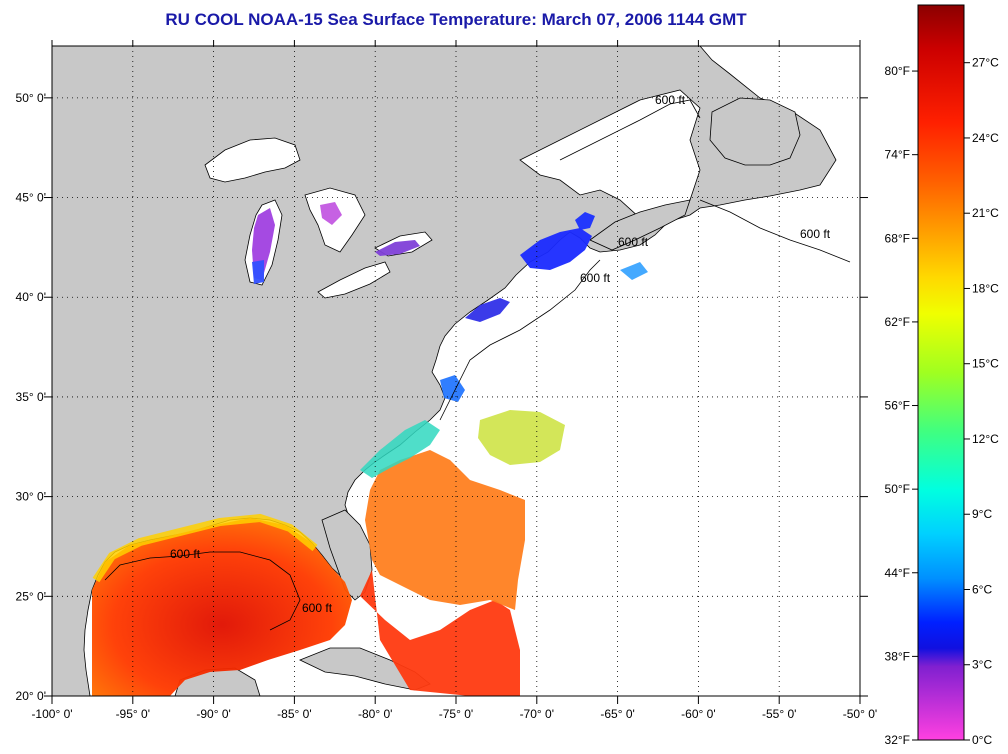  Describe the element at coordinates (31, 596) in the screenshot. I see `lat-label: 25° 0'` at that location.